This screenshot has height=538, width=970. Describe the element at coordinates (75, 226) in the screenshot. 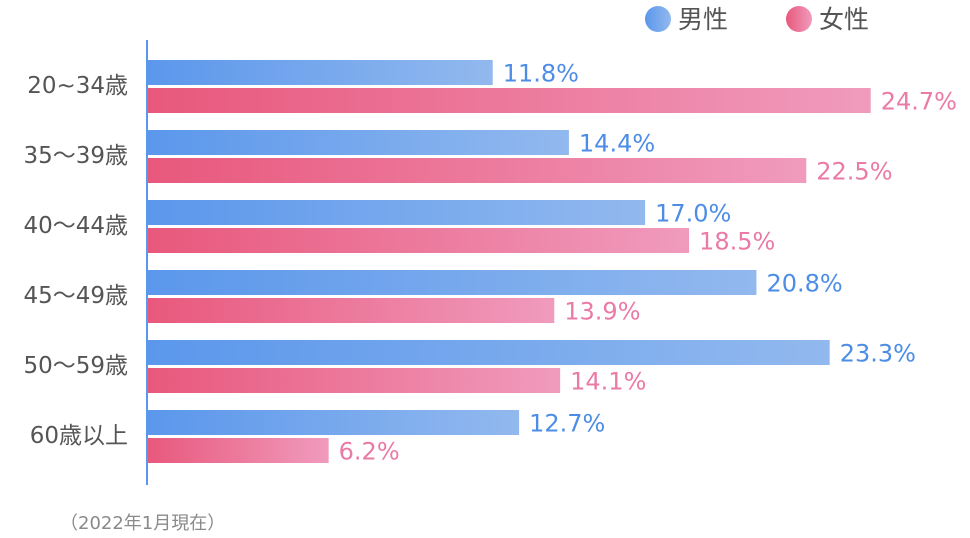

I see `category-label: 40〜44歳` at that location.